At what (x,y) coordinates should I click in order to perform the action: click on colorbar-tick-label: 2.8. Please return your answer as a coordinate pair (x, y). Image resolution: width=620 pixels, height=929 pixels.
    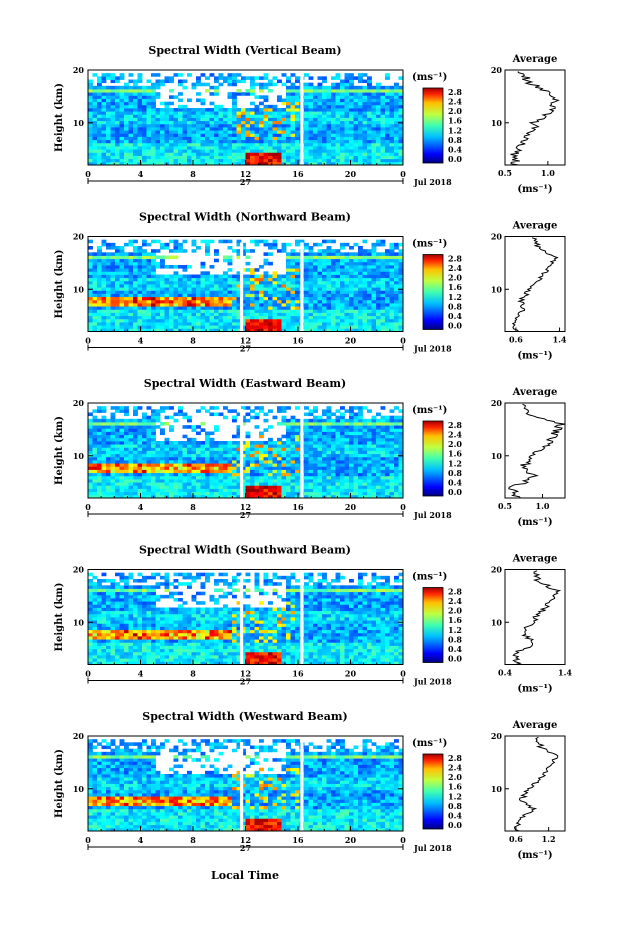
    Looking at the image, I should click on (455, 259).